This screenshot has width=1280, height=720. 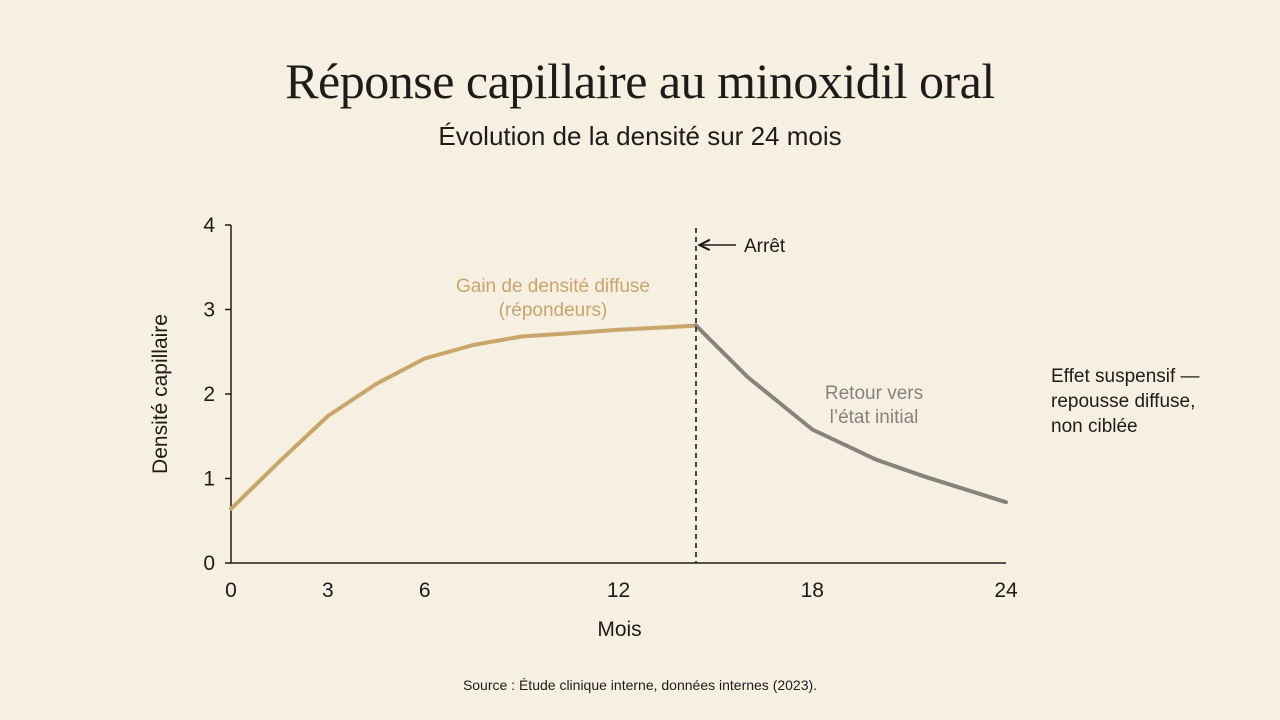 I want to click on series-line-return, so click(x=851, y=414).